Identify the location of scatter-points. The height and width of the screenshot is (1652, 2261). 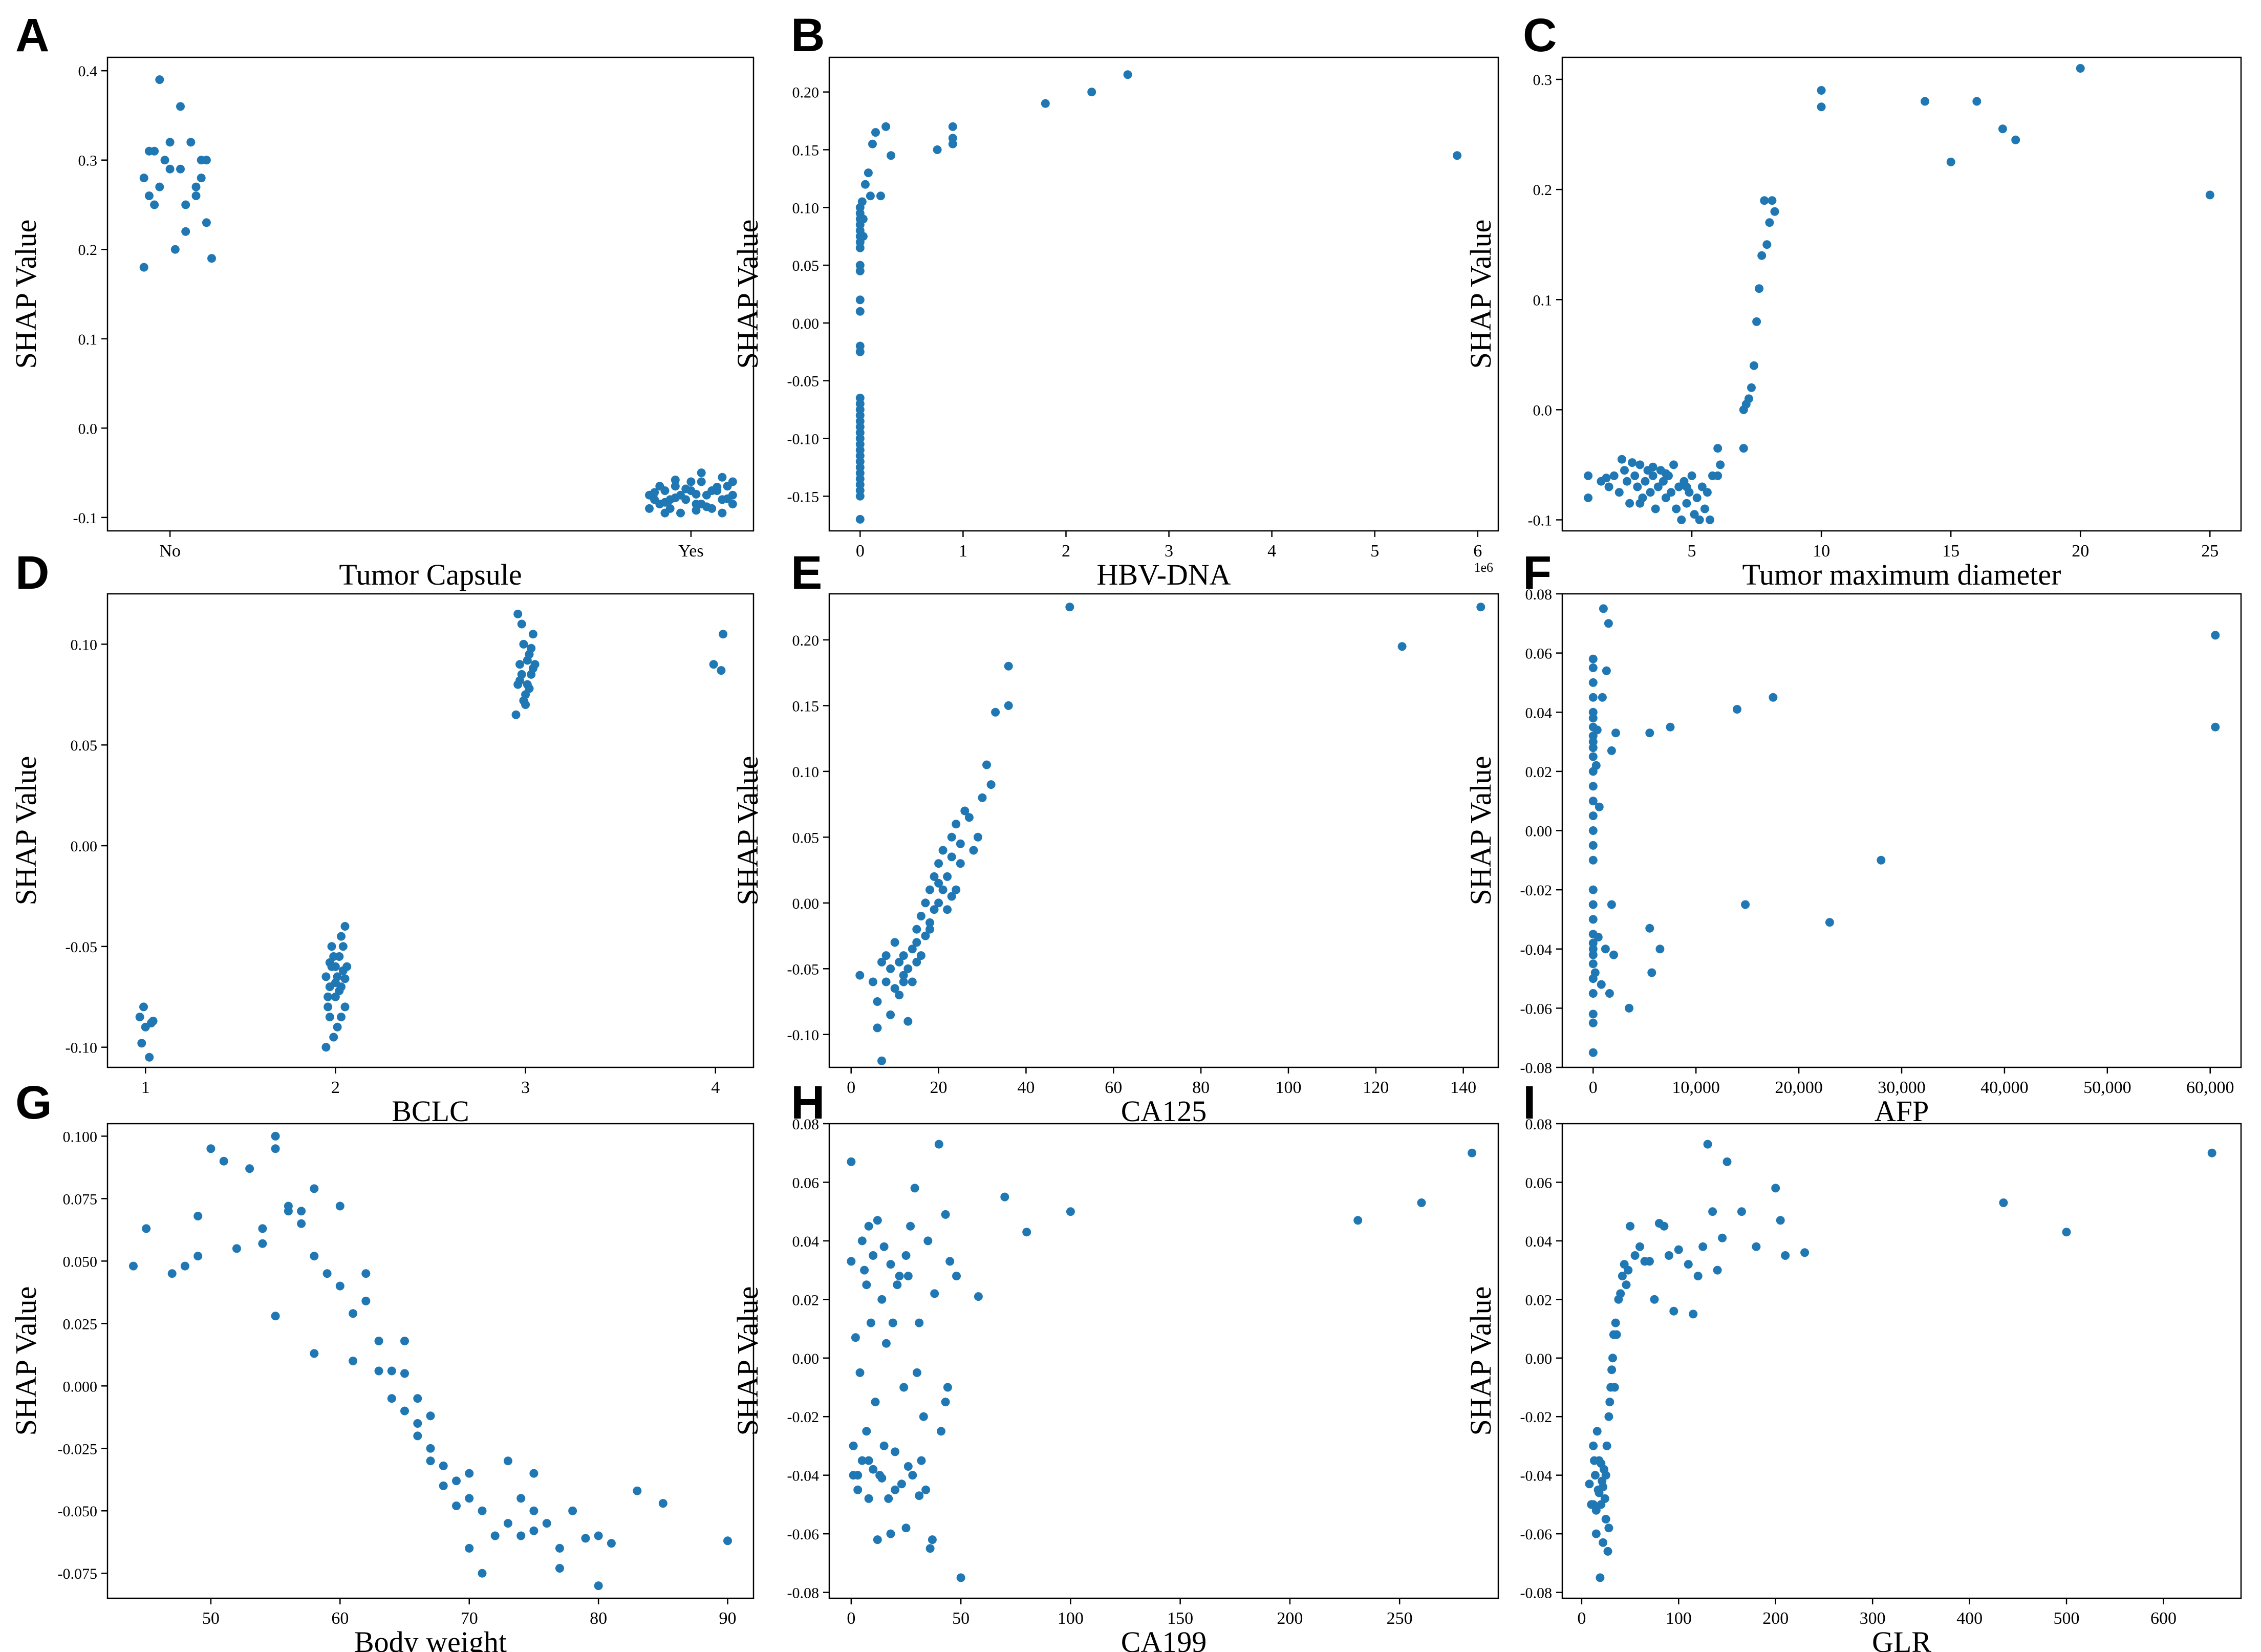
(1899, 294).